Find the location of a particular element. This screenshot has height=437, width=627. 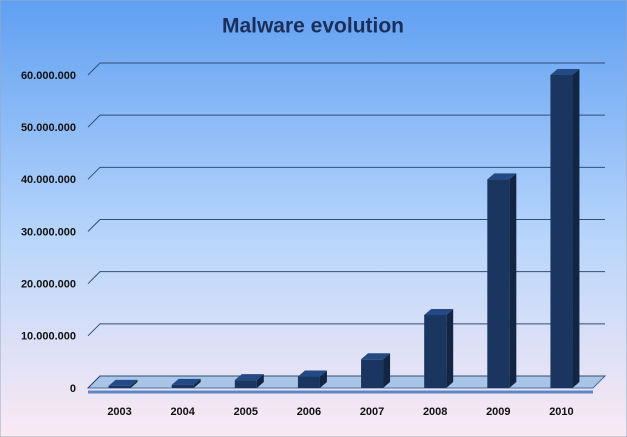

x-tick-label: 2006 is located at coordinates (309, 412).